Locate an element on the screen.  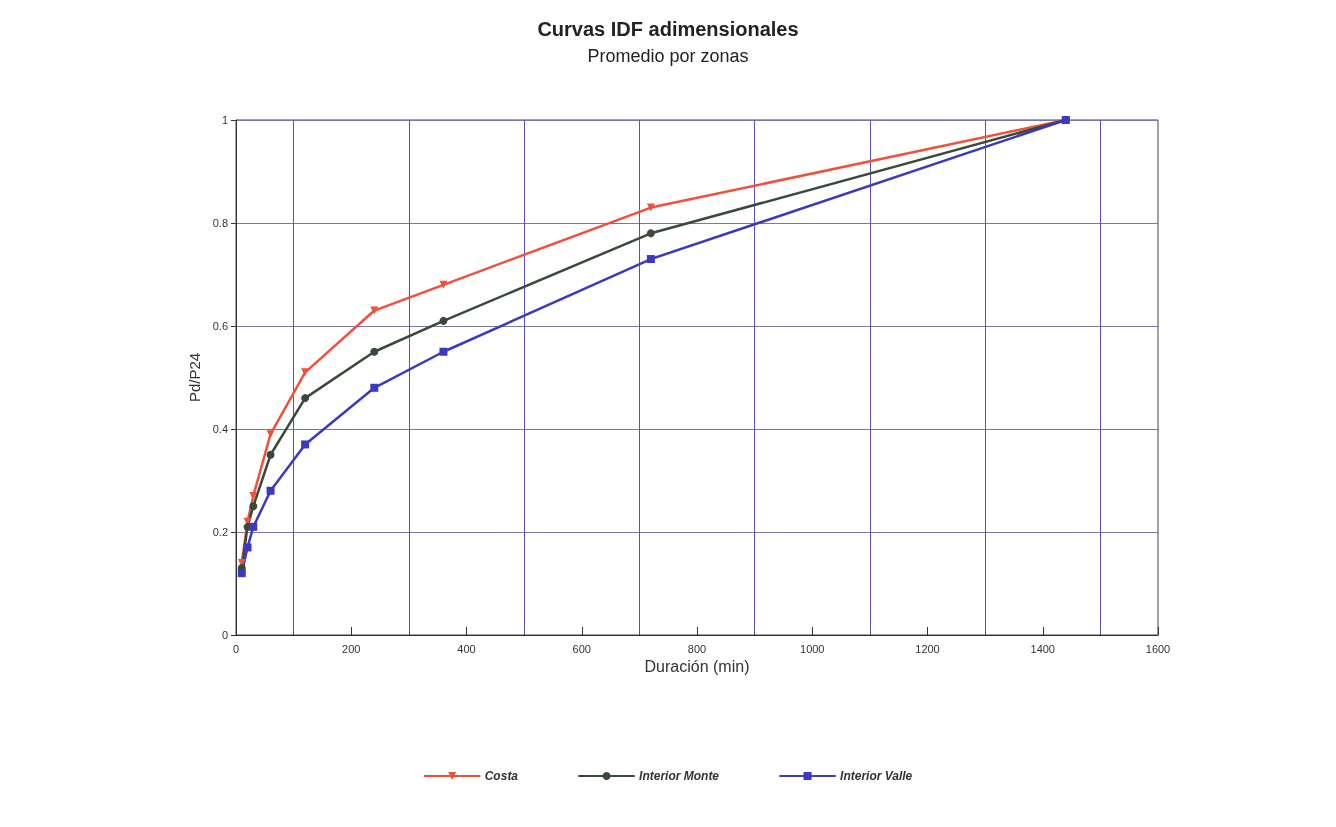
x-tick-label: 400 is located at coordinates (466, 648).